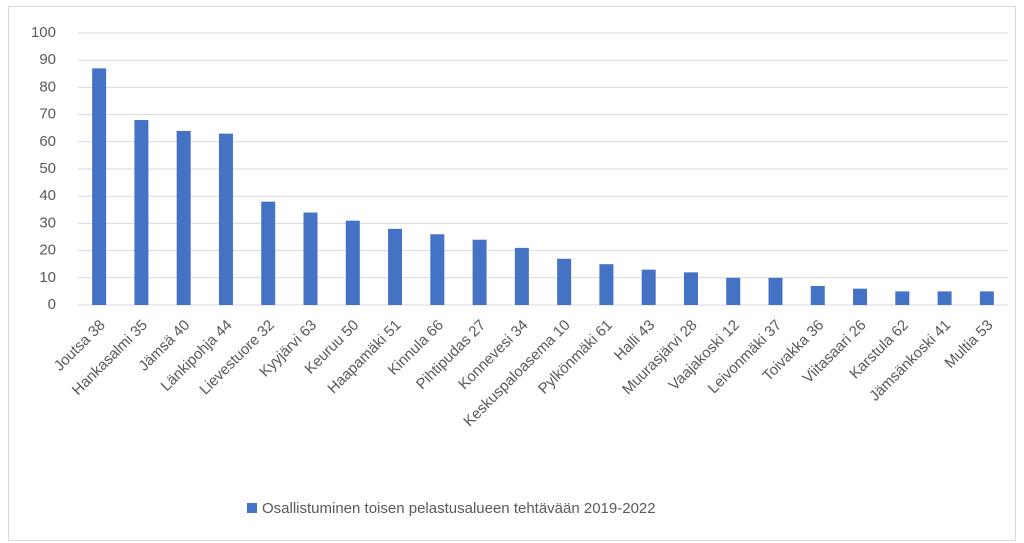 This screenshot has height=543, width=1024. What do you see at coordinates (47, 141) in the screenshot?
I see `y-tick-label: 60` at bounding box center [47, 141].